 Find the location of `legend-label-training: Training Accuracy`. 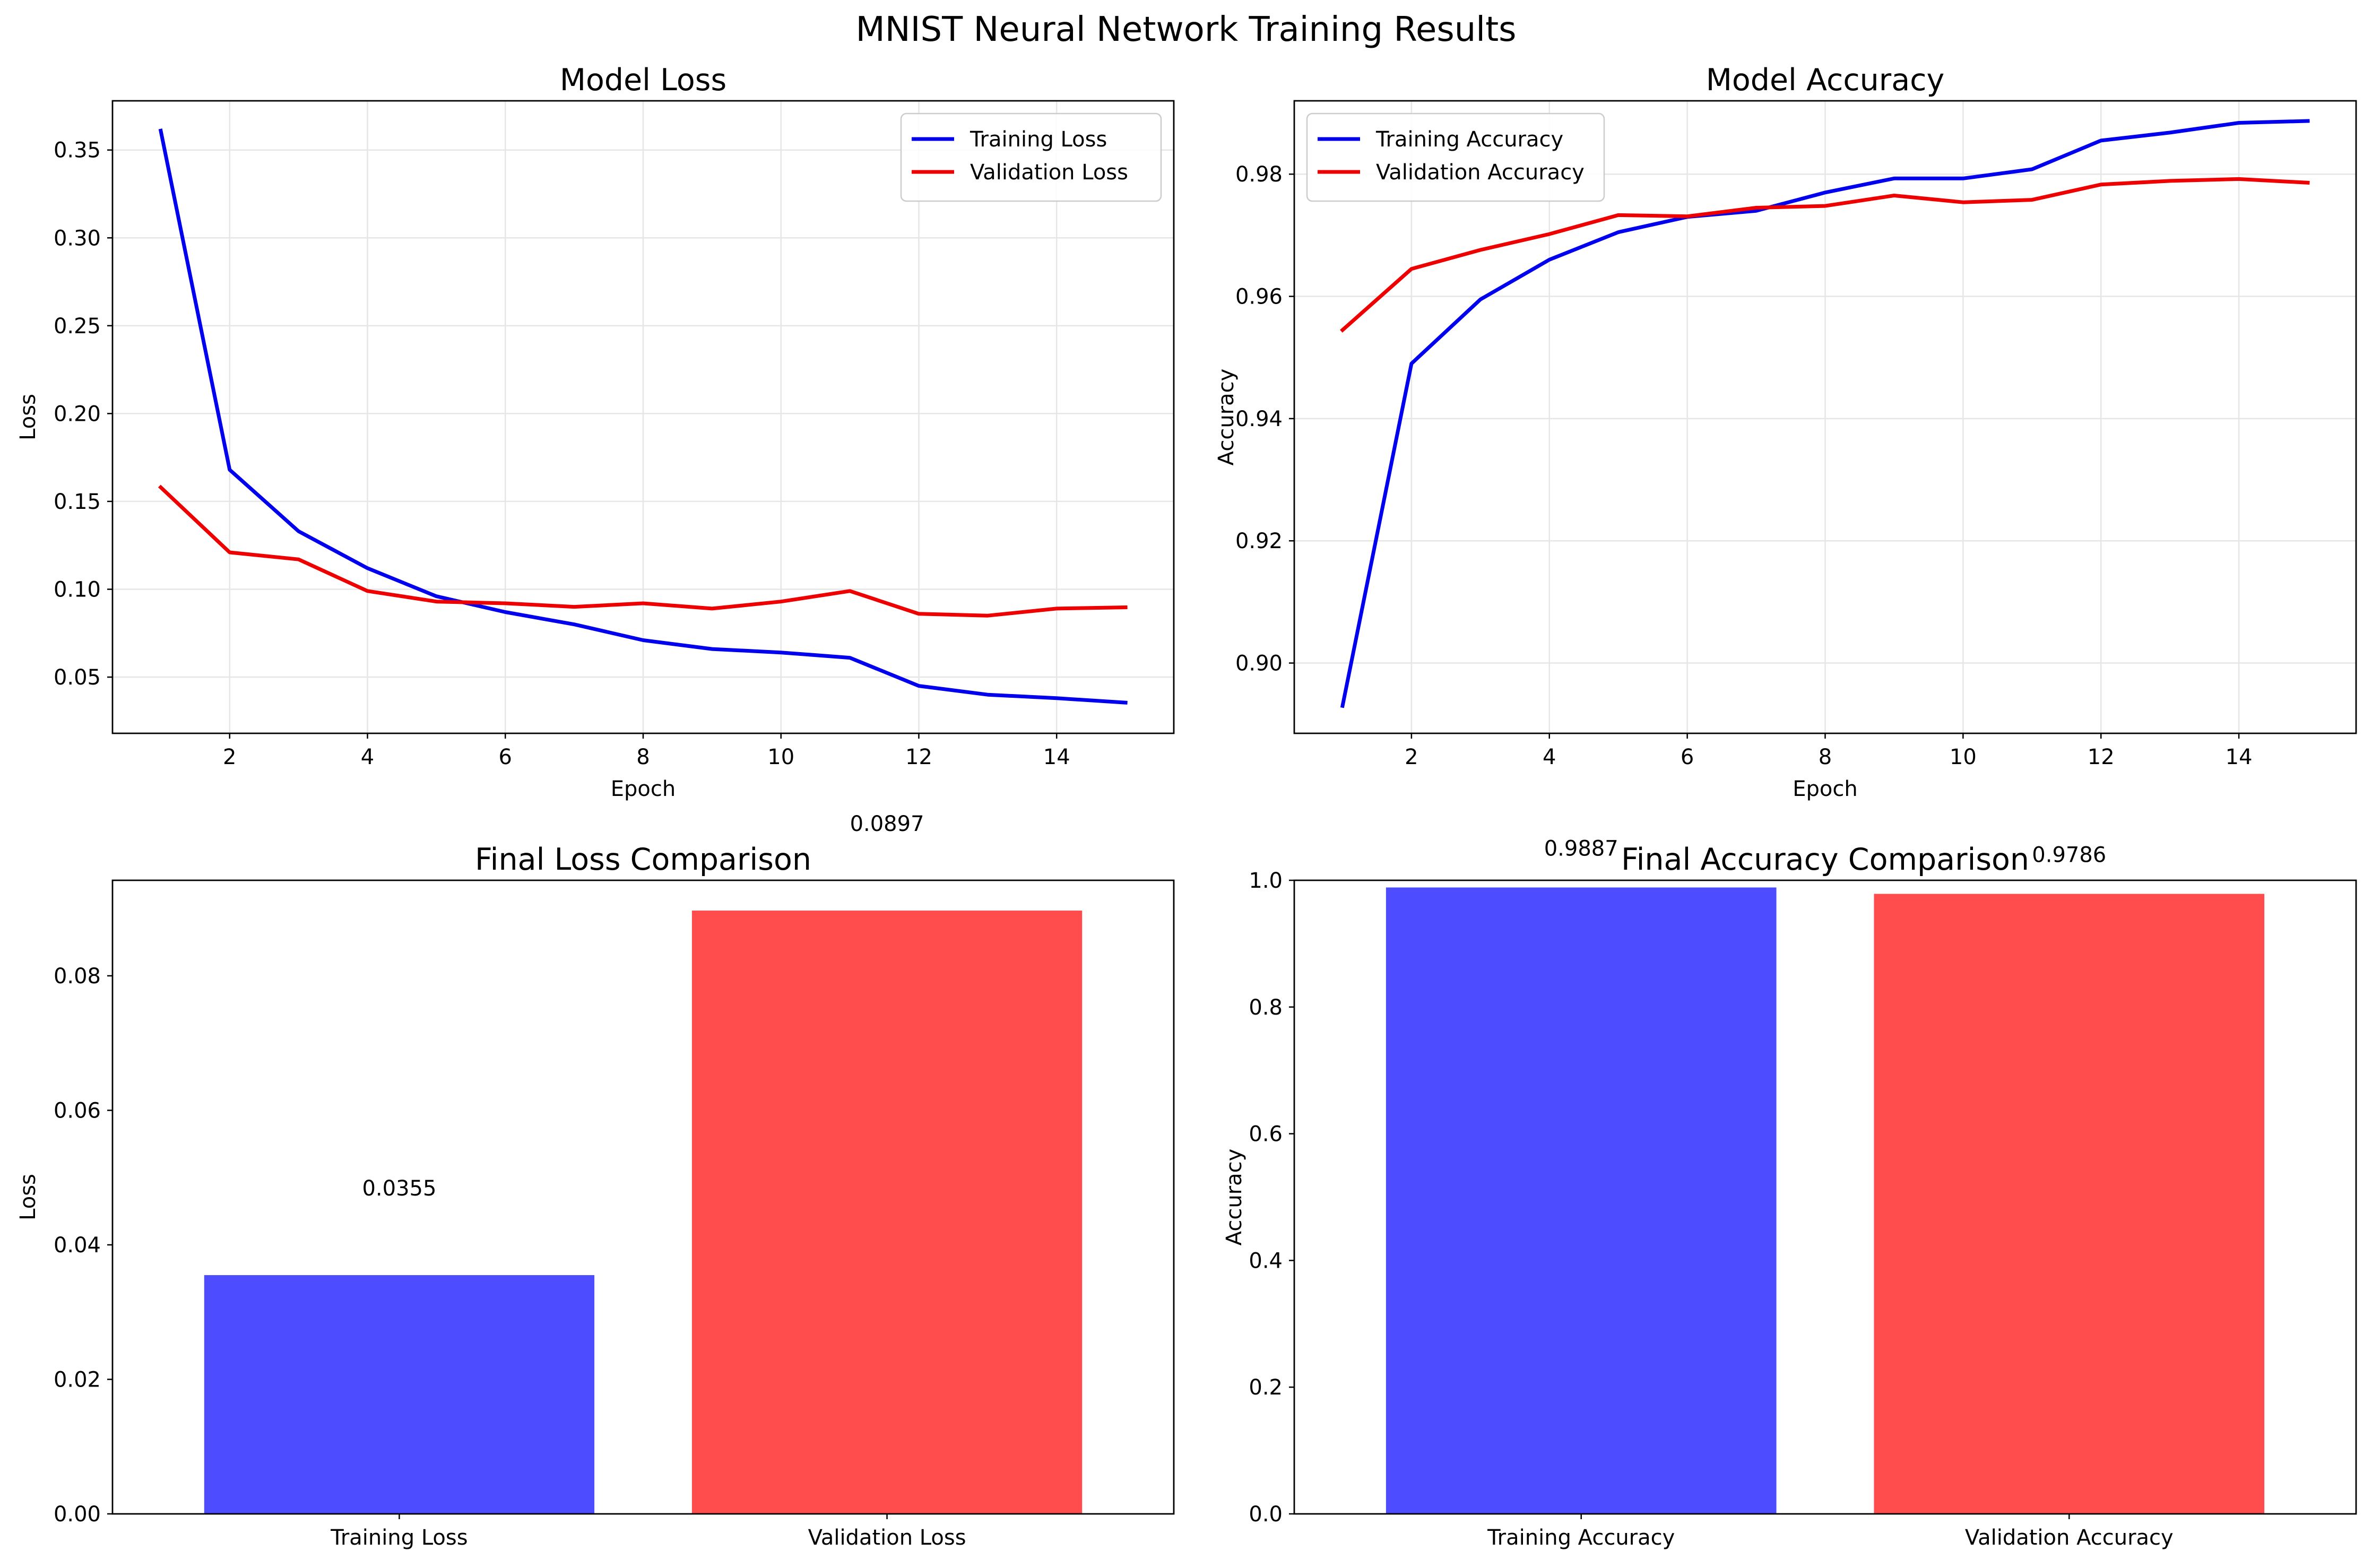

legend-label-training: Training Accuracy is located at coordinates (1469, 139).